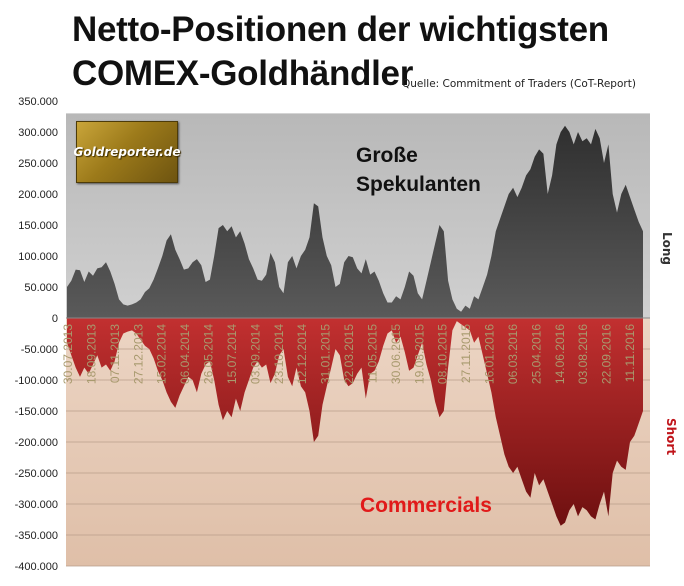 The width and height of the screenshot is (684, 586). I want to click on x-tick-label: 30.07.2013, so click(68, 354).